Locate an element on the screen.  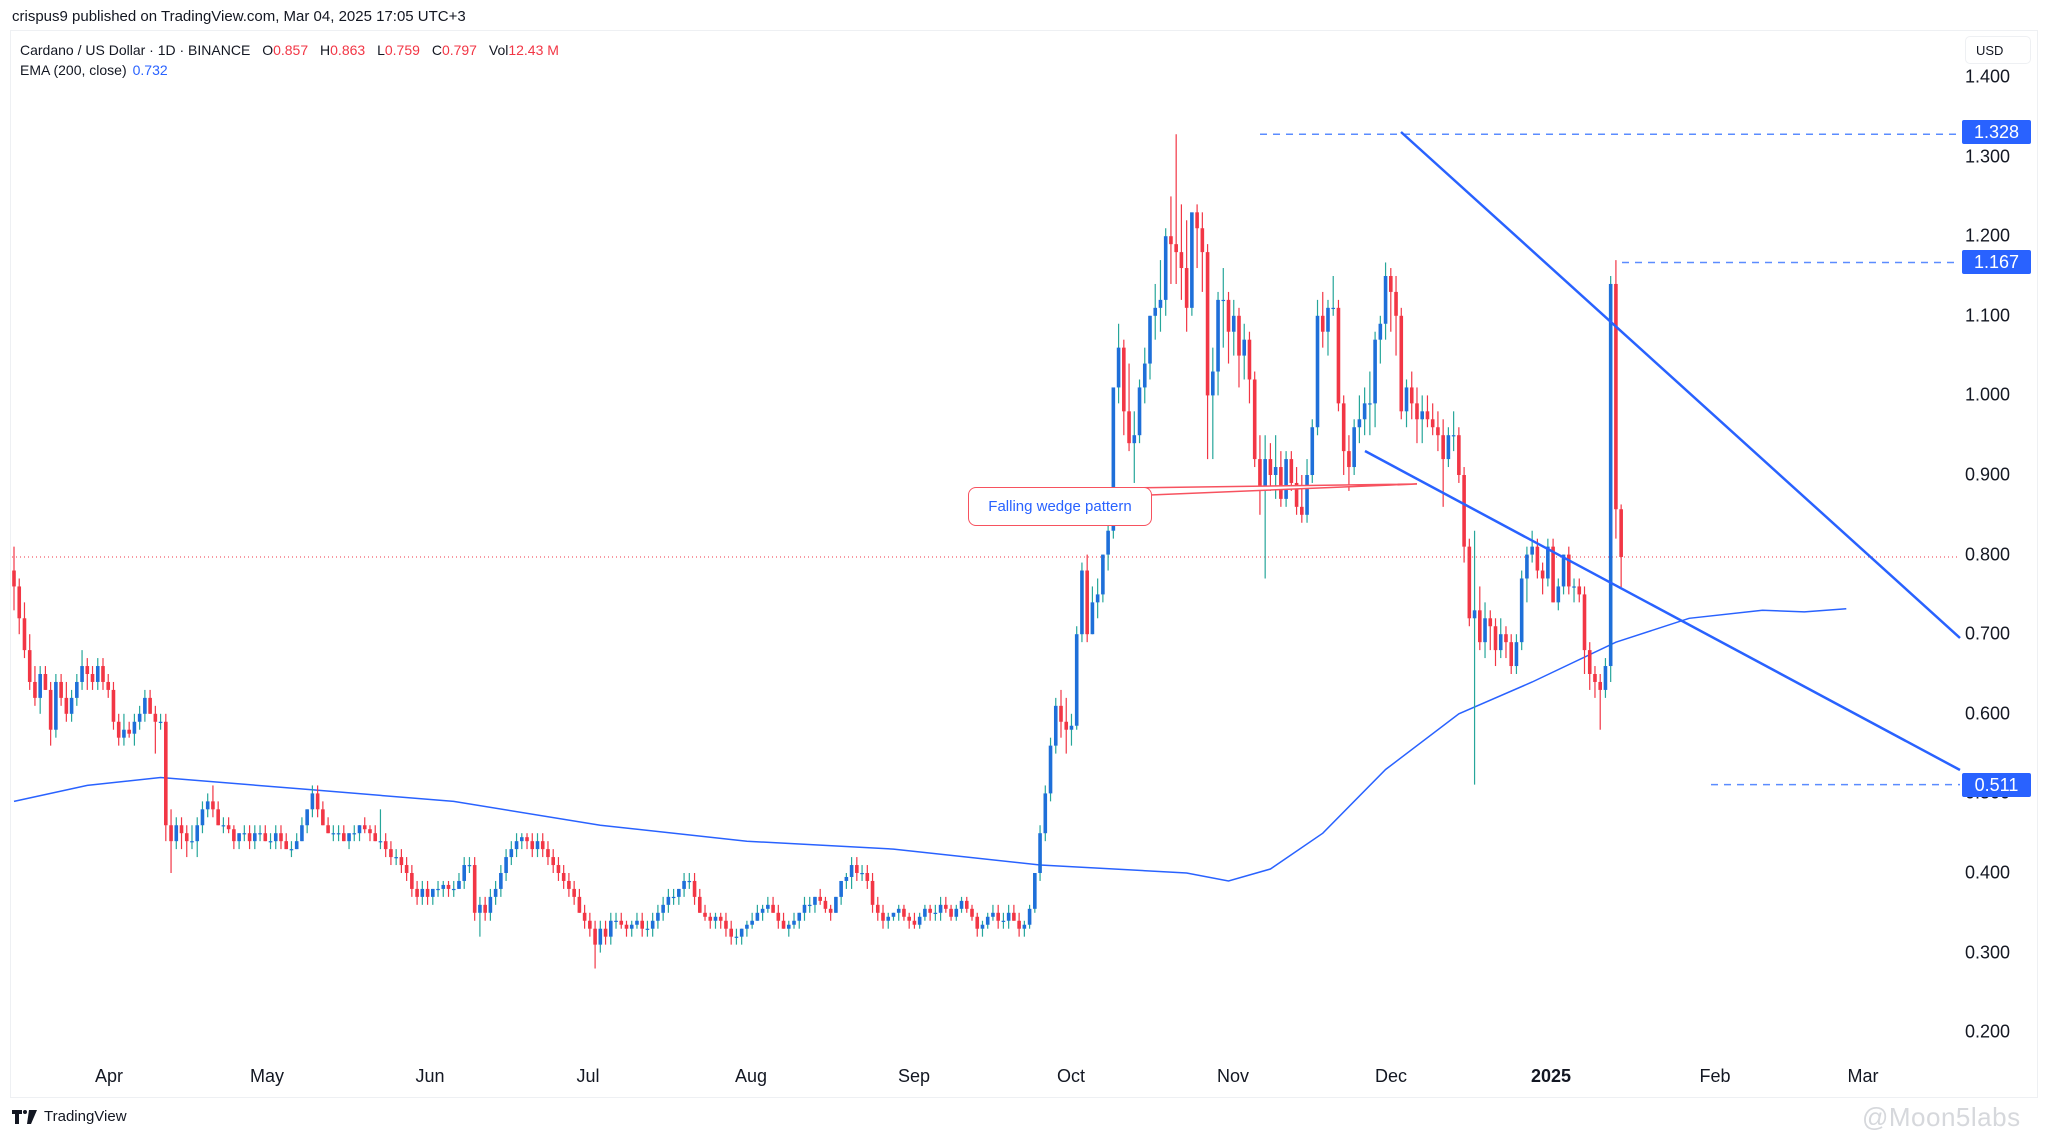
symbol-title: Cardano / US Dollar · 1D · BINANCE is located at coordinates (135, 50).